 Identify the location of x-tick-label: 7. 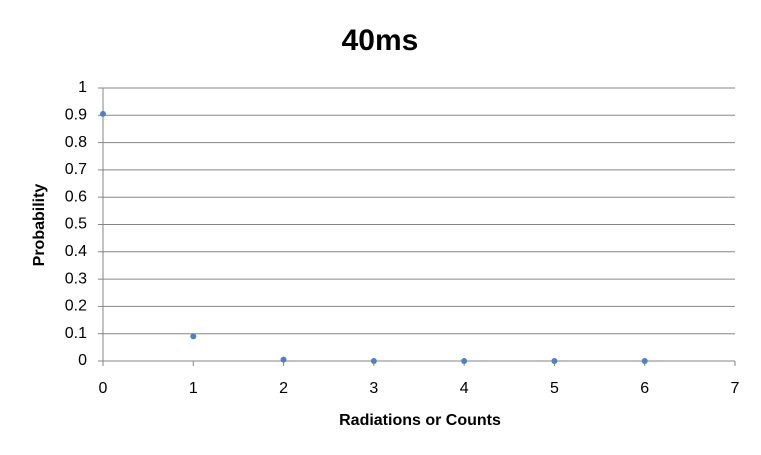
(735, 388).